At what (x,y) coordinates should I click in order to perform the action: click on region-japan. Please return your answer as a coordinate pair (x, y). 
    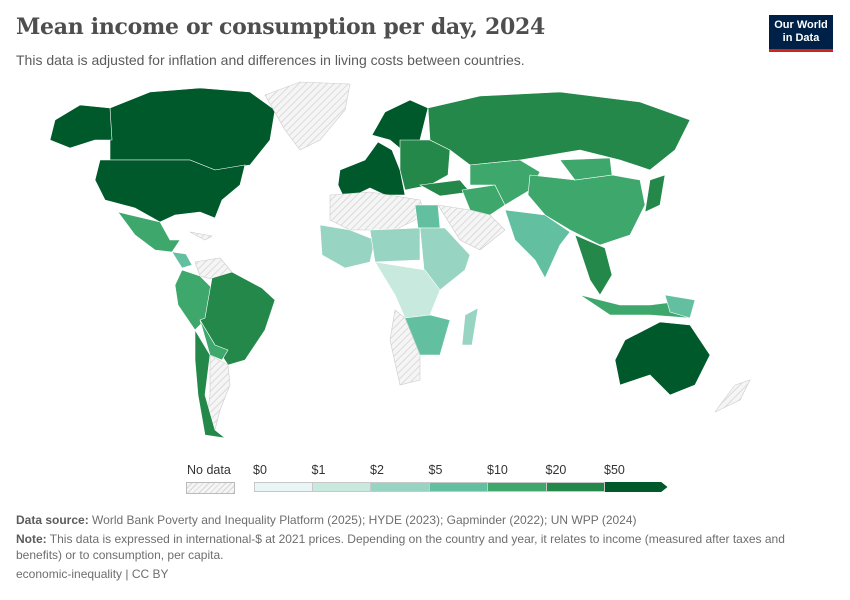
    Looking at the image, I should click on (655, 193).